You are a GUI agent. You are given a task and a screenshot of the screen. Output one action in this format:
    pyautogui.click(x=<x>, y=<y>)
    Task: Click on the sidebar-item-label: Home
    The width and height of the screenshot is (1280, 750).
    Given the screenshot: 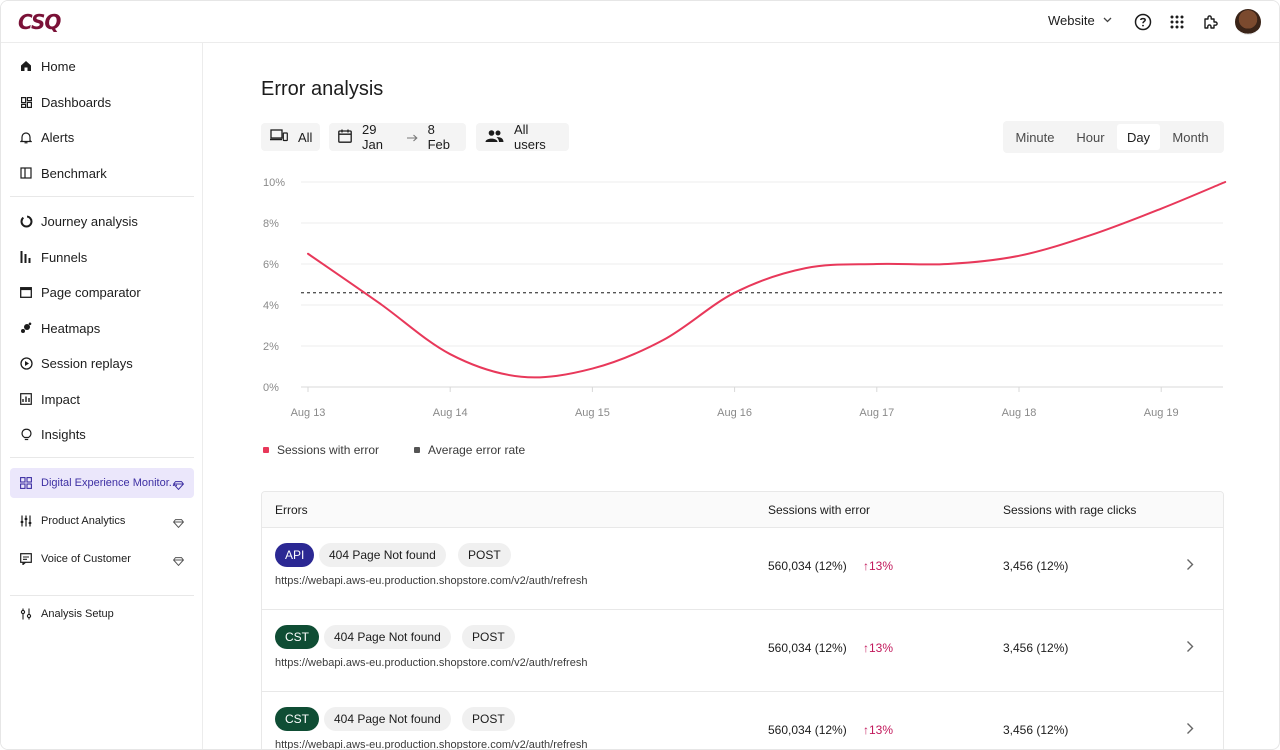 What is the action you would take?
    pyautogui.click(x=58, y=66)
    